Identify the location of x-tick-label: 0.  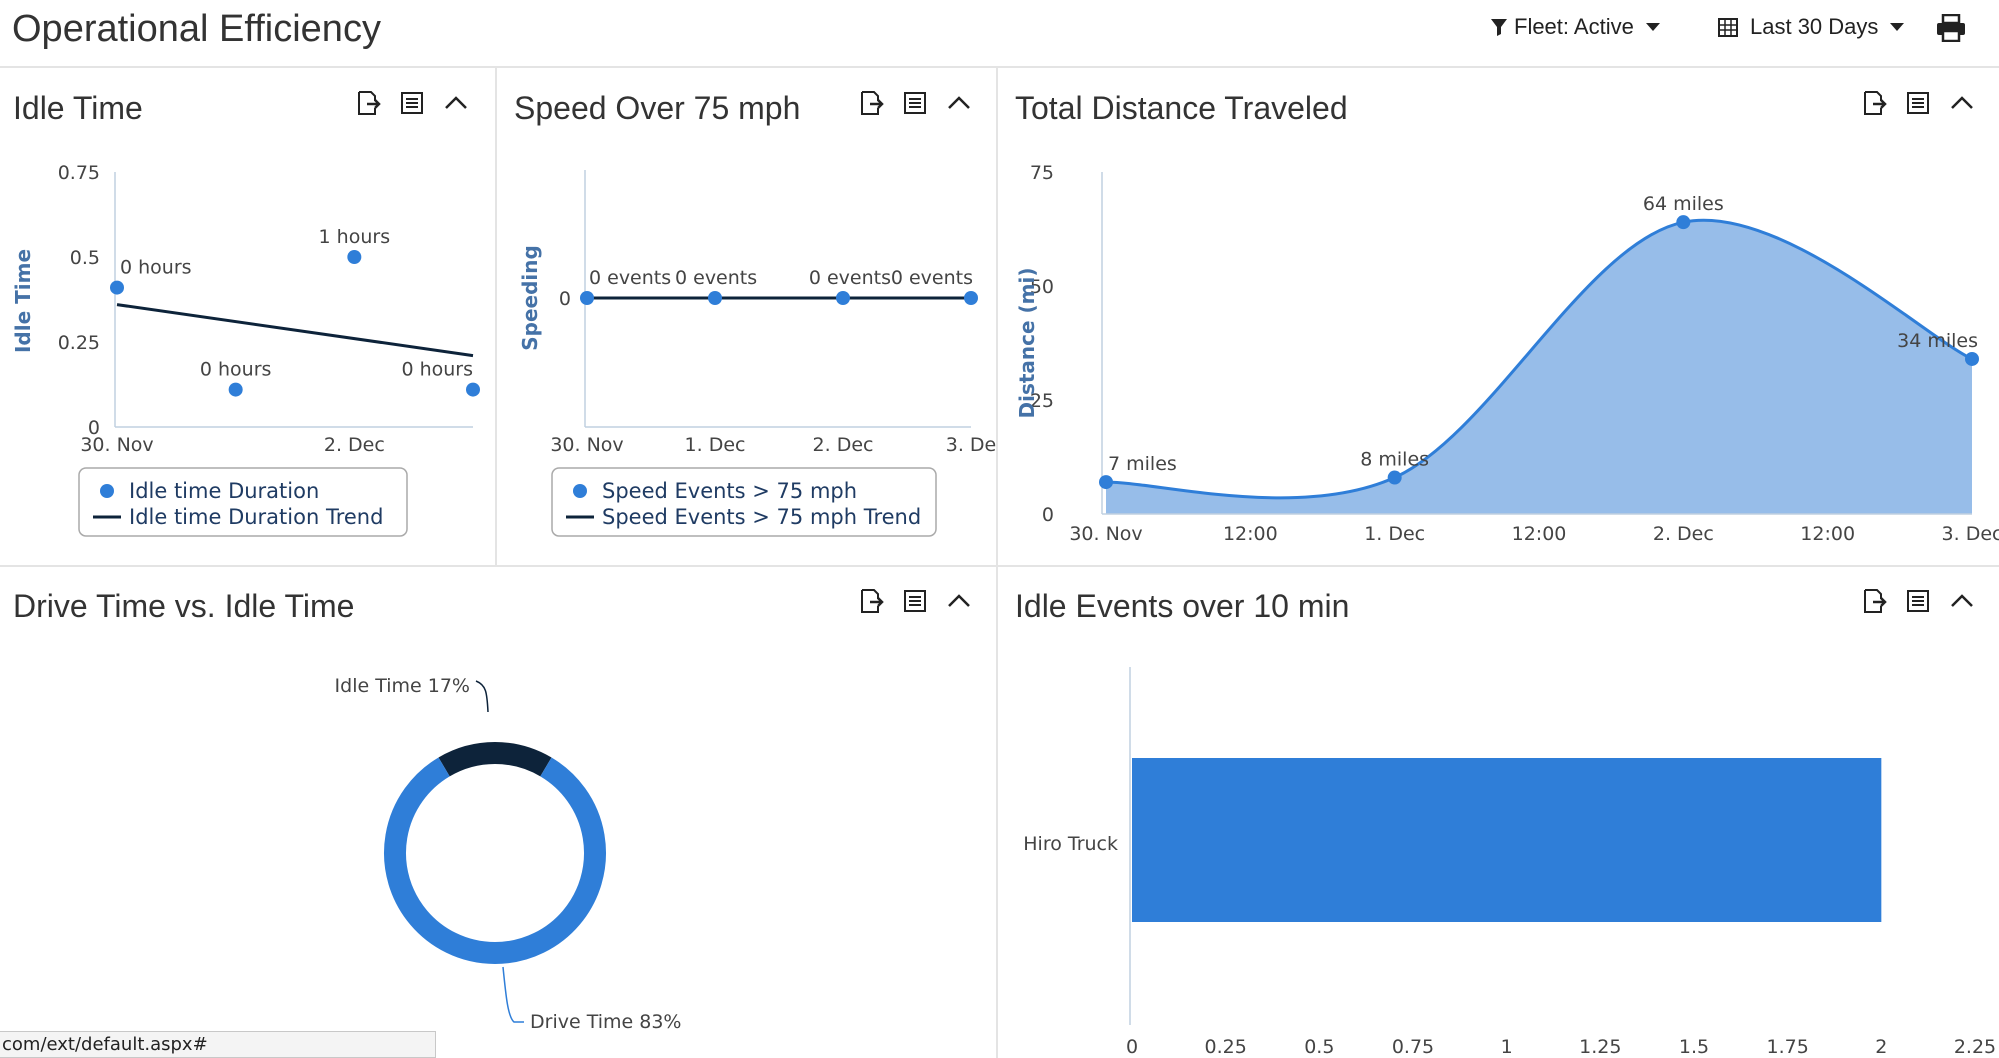
(1132, 1047).